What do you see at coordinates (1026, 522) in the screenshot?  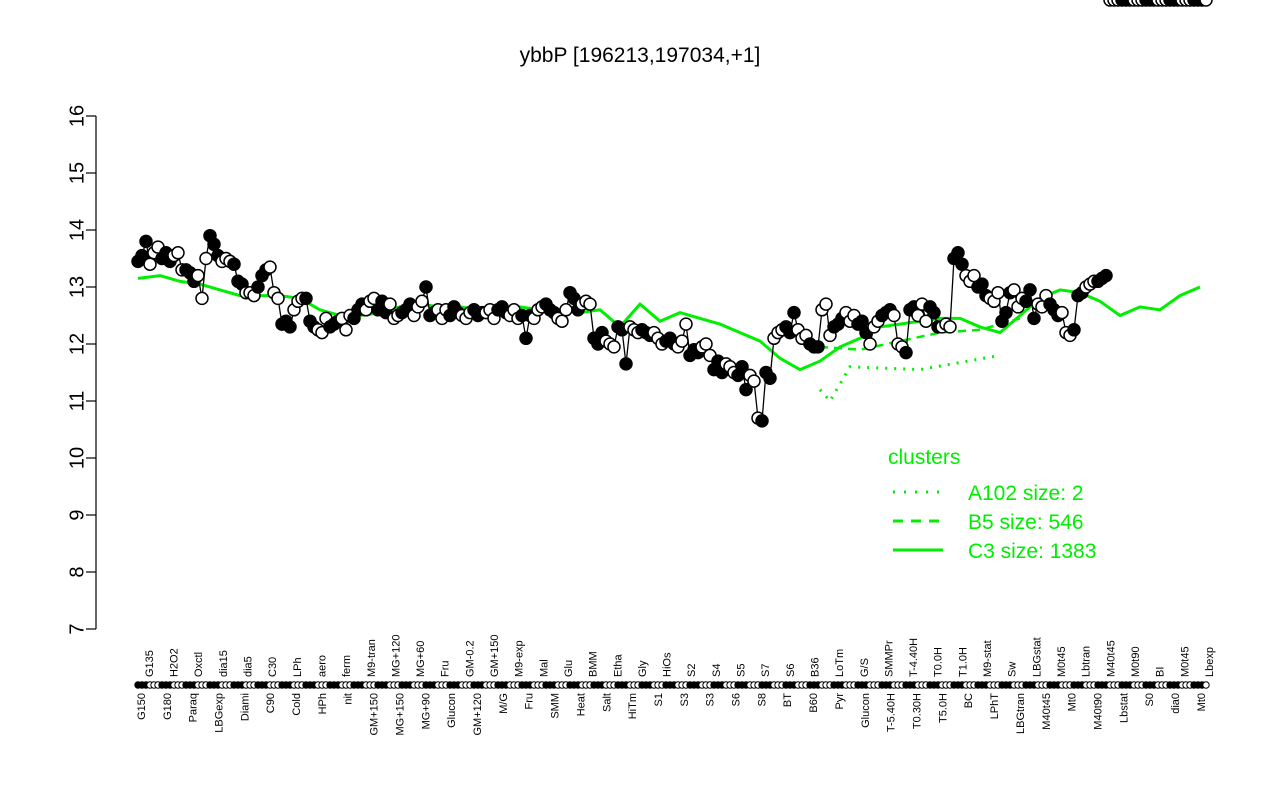 I see `legend-entry: B5 size: 546` at bounding box center [1026, 522].